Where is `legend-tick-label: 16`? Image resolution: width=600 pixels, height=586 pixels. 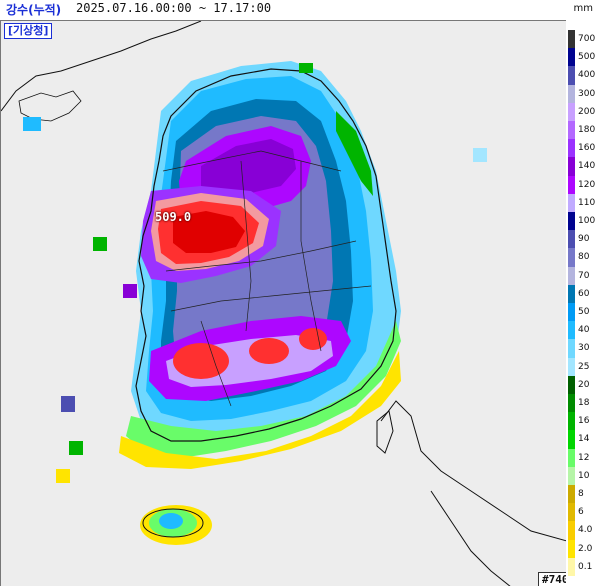 legend-tick-label: 16 is located at coordinates (584, 421).